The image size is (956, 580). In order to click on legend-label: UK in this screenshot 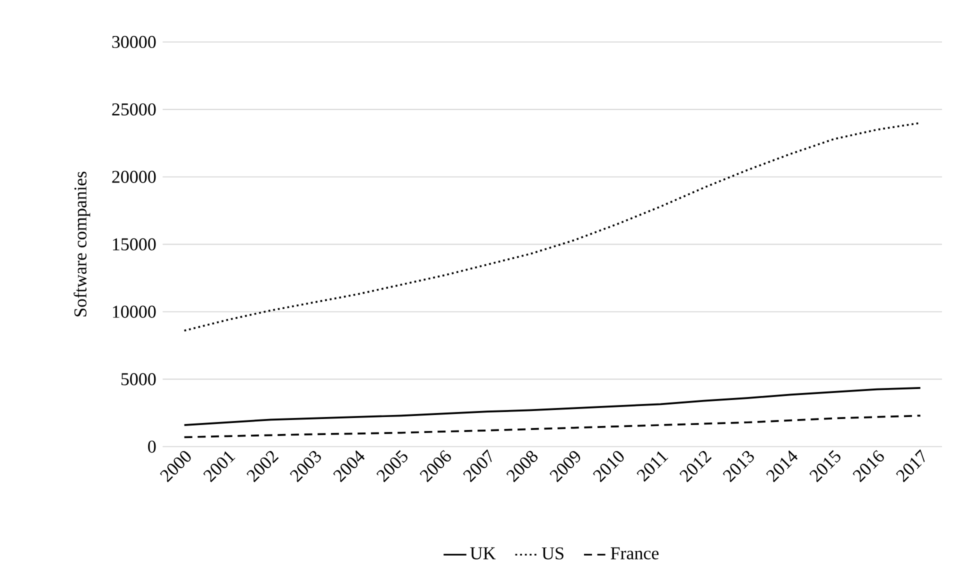, I will do `click(483, 553)`.